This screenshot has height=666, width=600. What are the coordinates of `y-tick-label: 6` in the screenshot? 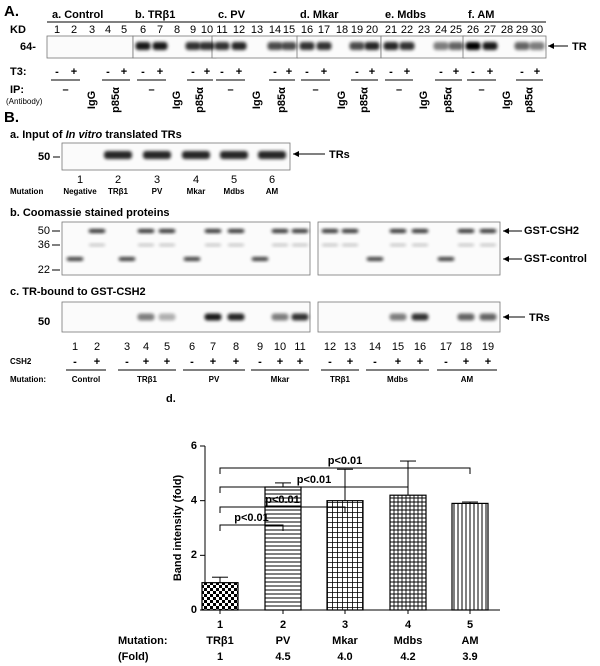 It's located at (194, 446).